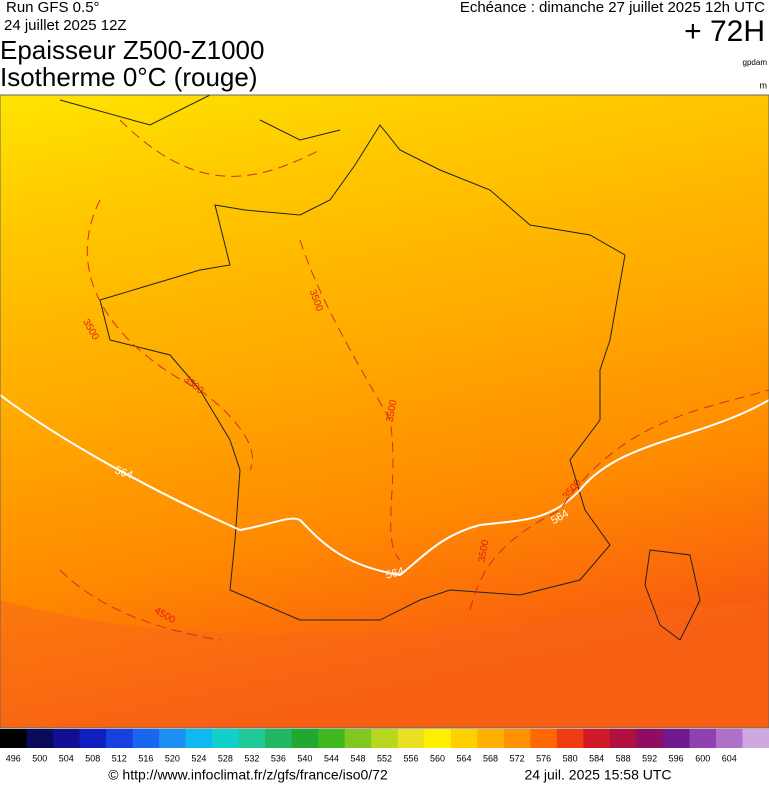 This screenshot has width=769, height=791. What do you see at coordinates (342, 522) in the screenshot?
I see `thickness-labels: 564 564 564` at bounding box center [342, 522].